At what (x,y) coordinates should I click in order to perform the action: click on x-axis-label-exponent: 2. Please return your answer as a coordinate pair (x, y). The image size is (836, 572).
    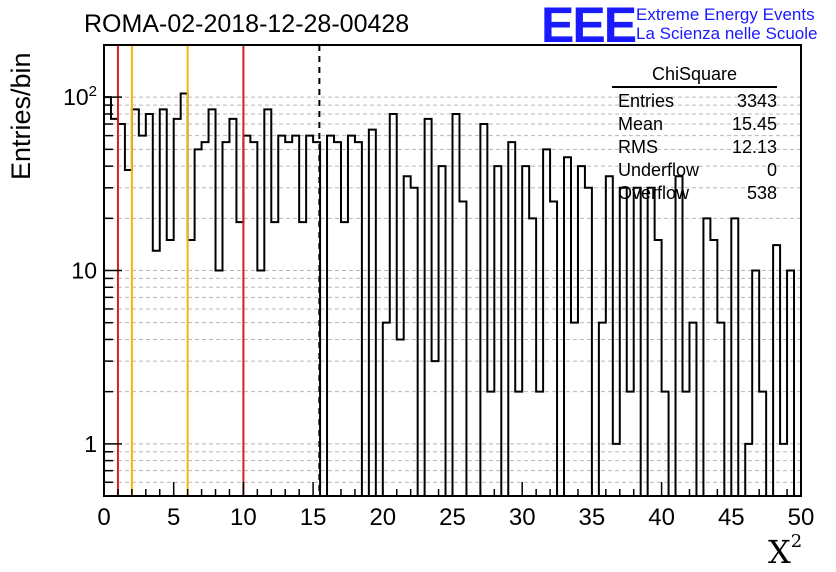
    Looking at the image, I should click on (796, 542).